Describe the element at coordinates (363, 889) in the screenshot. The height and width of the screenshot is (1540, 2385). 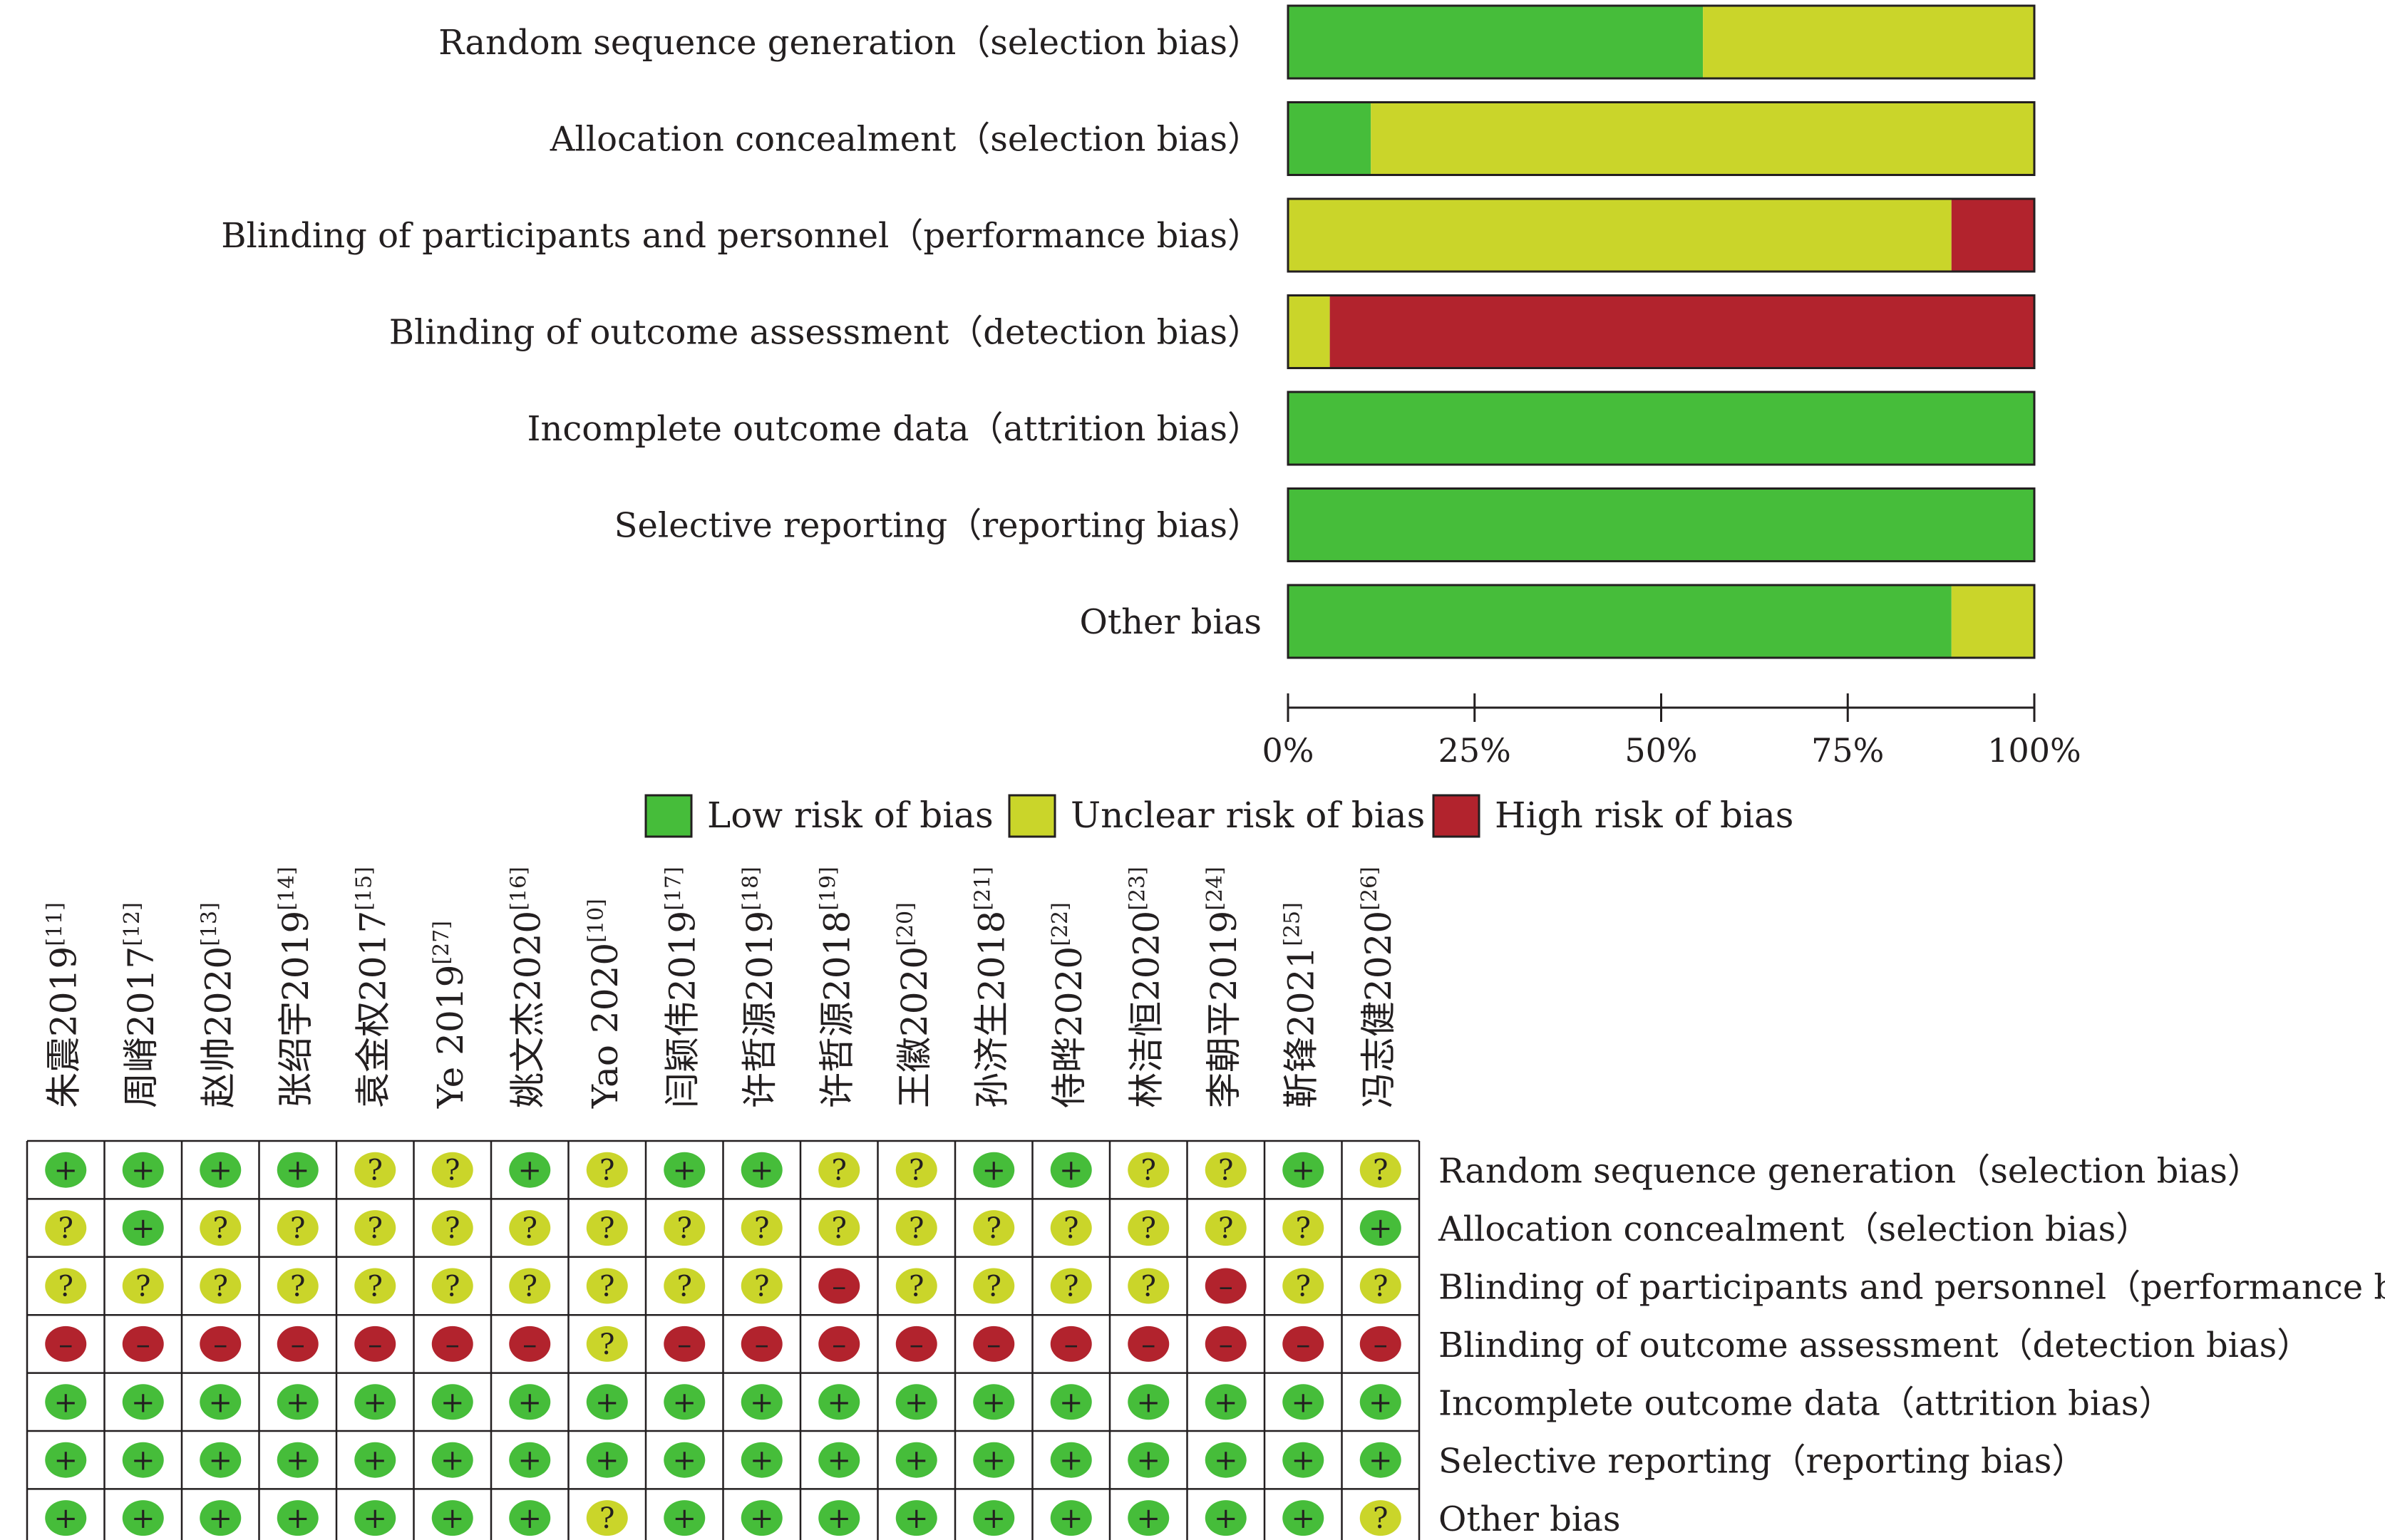
I see `study-reference: [15]` at that location.